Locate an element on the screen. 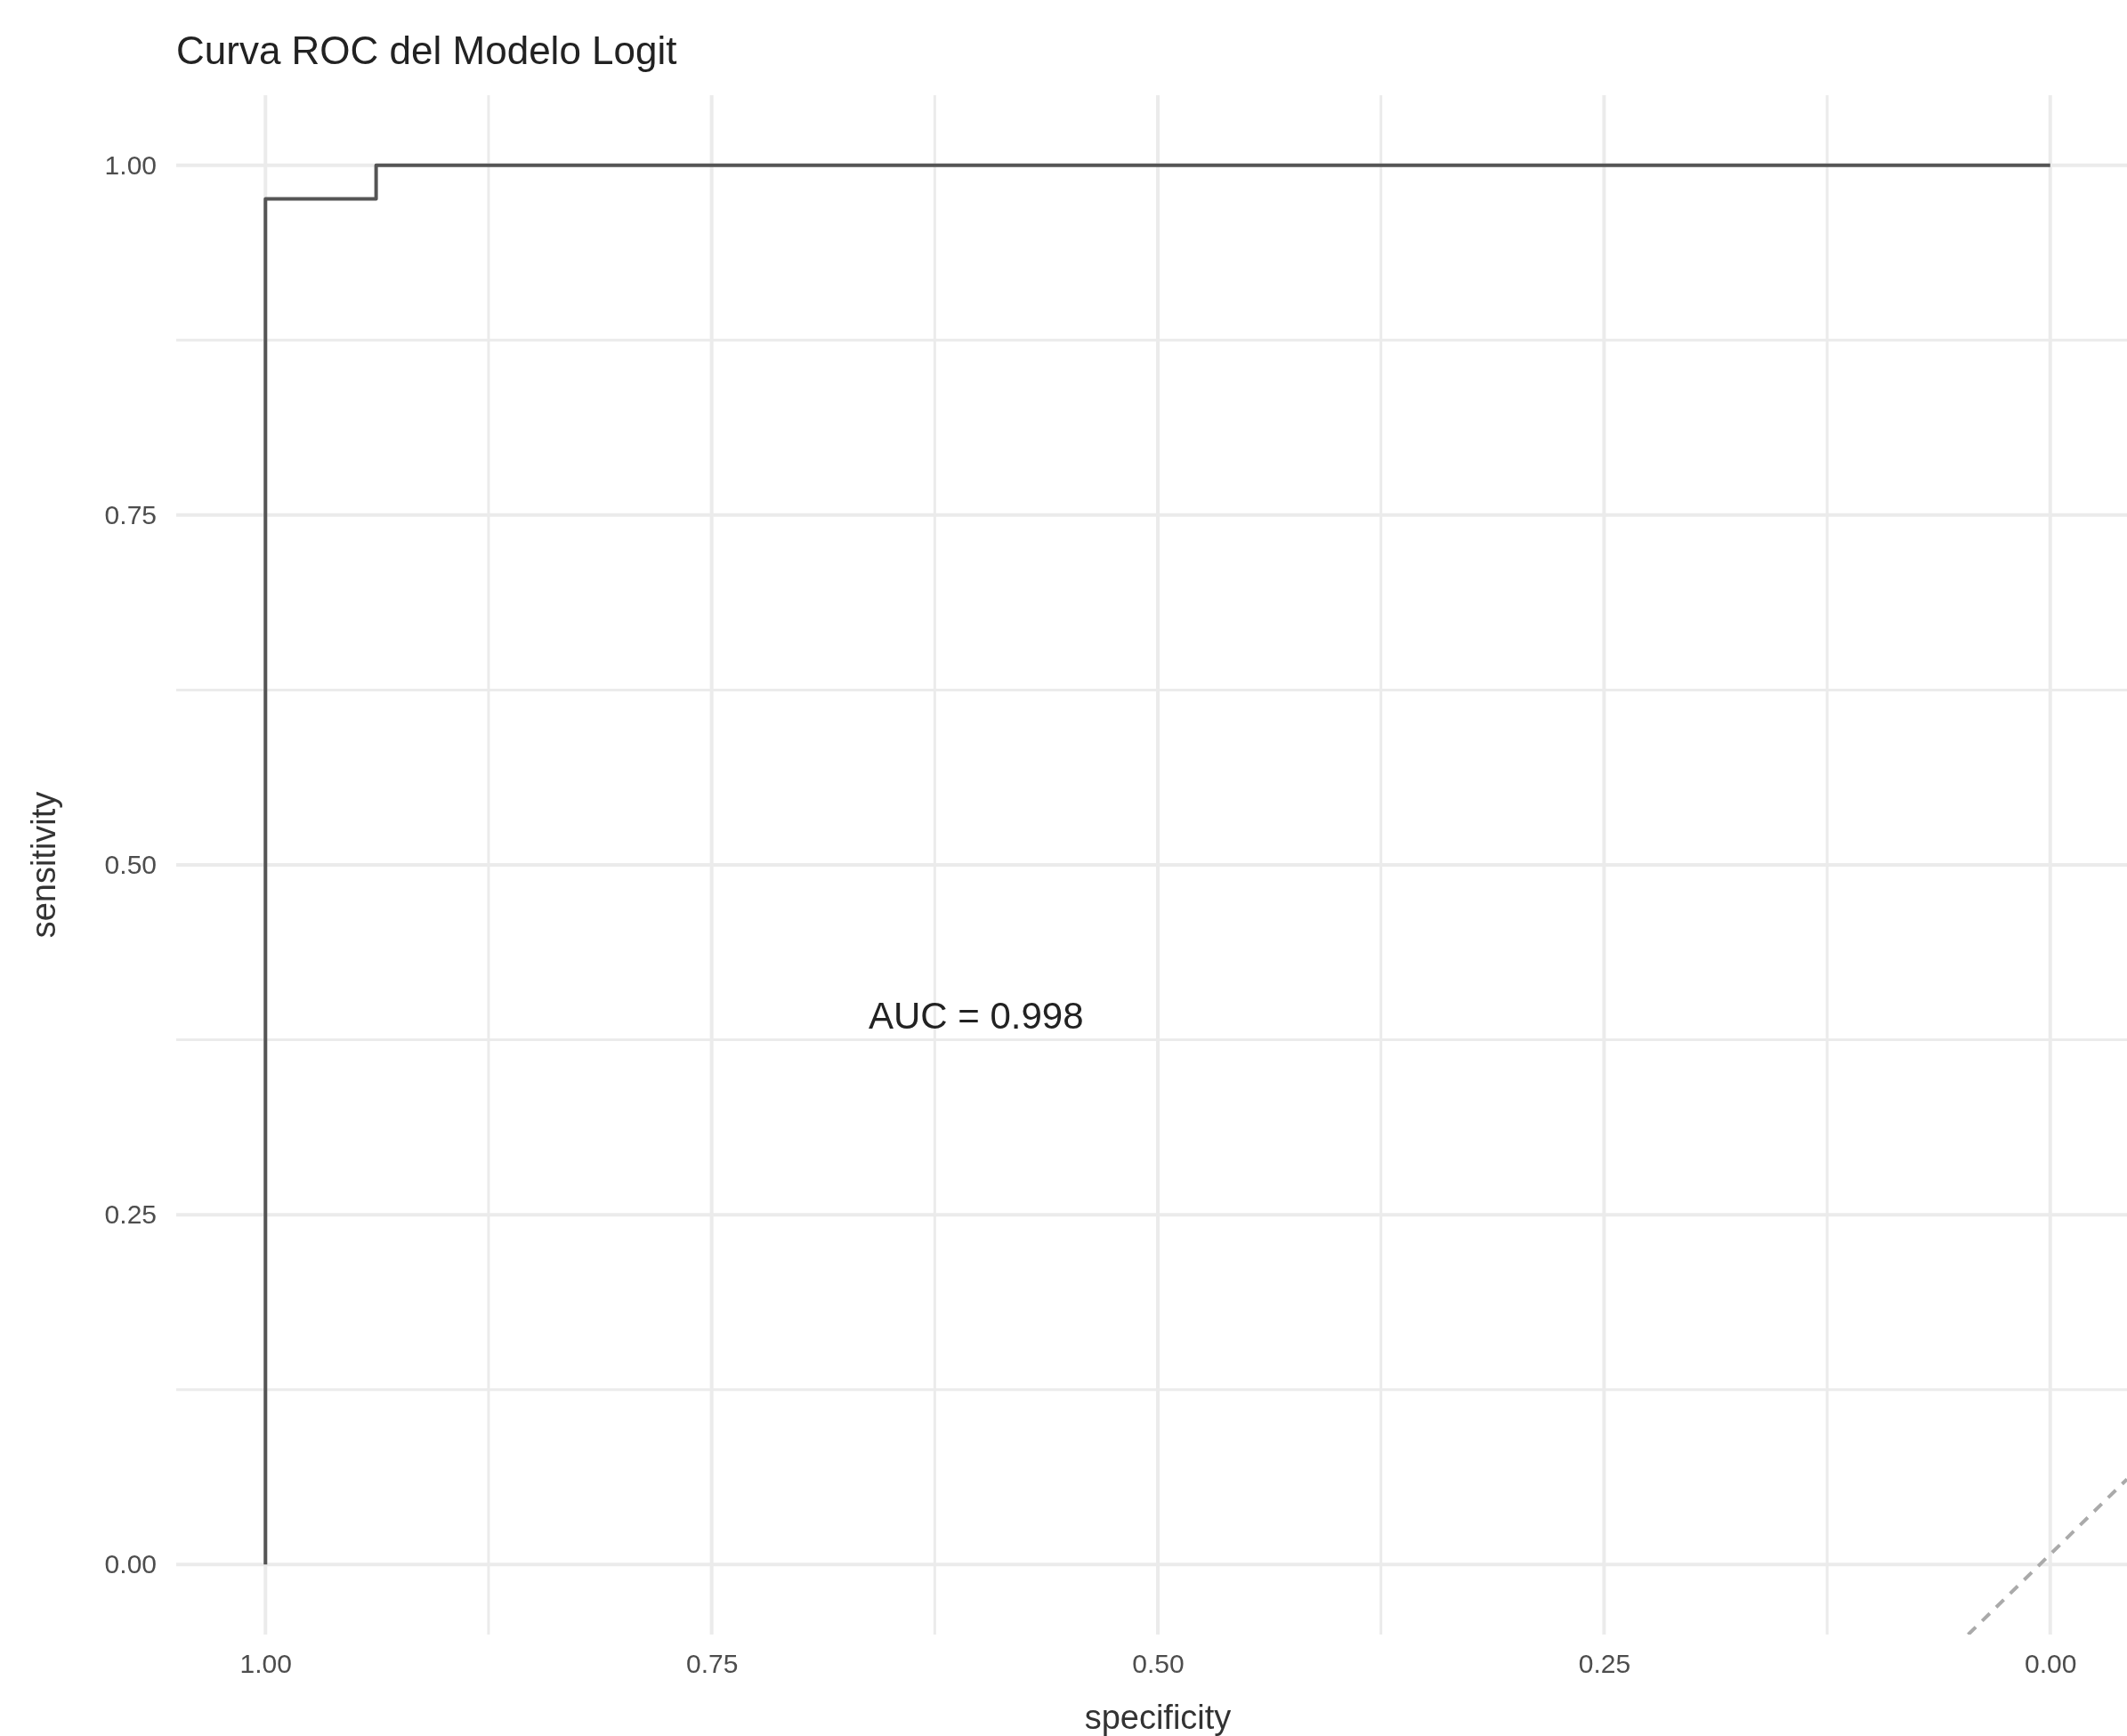  y-tick-label: 0.75 is located at coordinates (130, 514).